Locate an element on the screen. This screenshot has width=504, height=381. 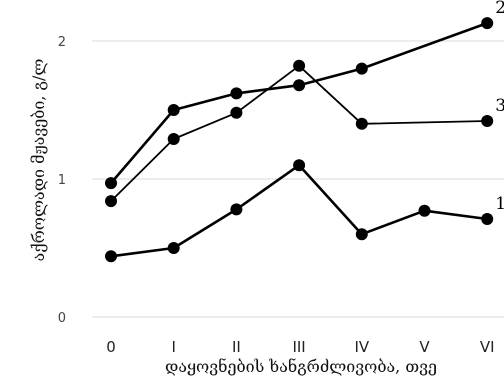
series-label-3: 3 is located at coordinates (499, 106).